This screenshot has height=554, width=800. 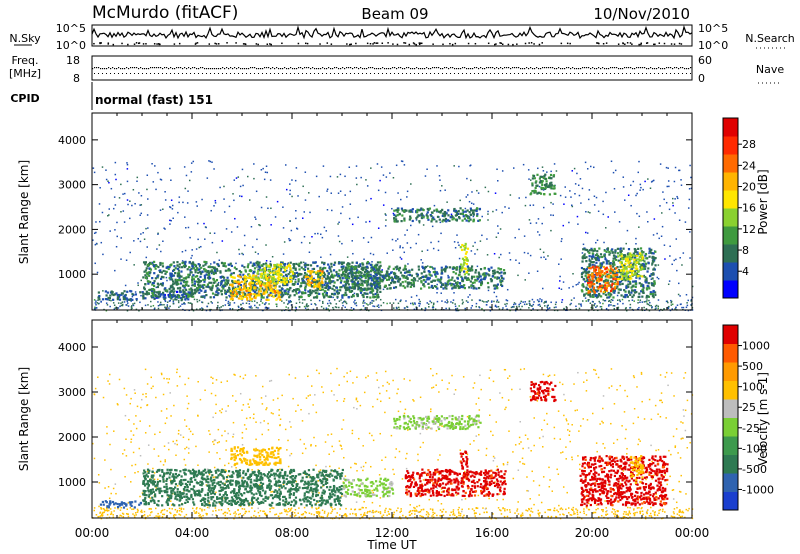 I want to click on nave-tick-top: 60, so click(x=705, y=60).